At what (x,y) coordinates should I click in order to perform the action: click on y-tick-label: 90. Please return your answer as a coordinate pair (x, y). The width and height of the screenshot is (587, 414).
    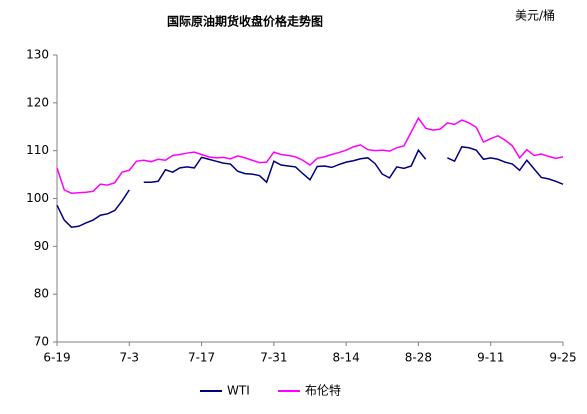
    Looking at the image, I should click on (41, 246).